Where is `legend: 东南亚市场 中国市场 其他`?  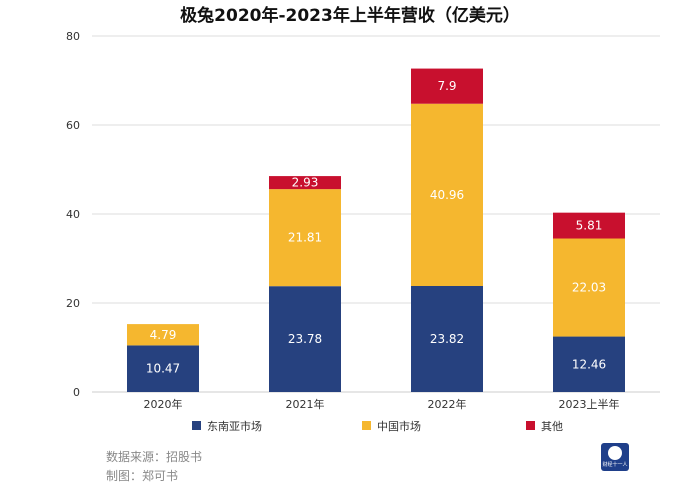 legend: 东南亚市场 中国市场 其他 is located at coordinates (377, 426).